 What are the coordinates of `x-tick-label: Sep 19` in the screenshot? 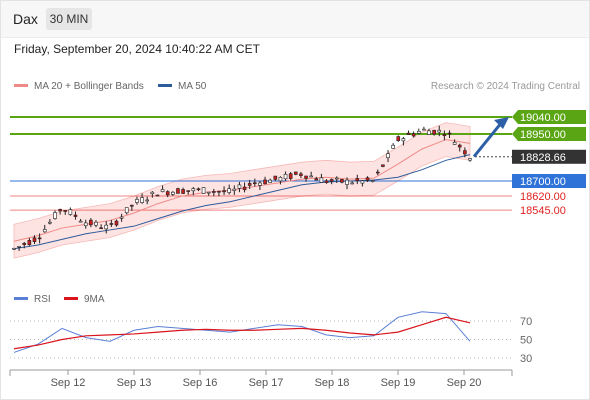 It's located at (398, 383).